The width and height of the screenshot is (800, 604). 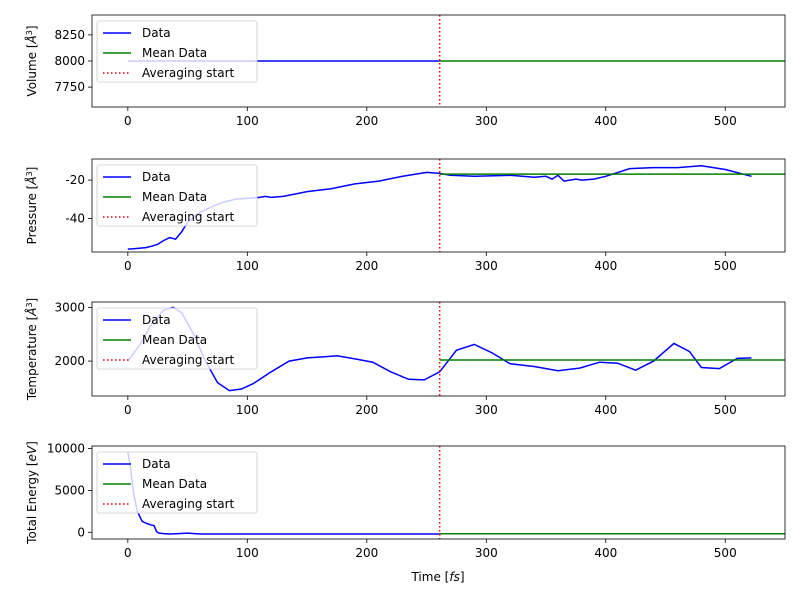 I want to click on y-tick-label: -40, so click(x=75, y=218).